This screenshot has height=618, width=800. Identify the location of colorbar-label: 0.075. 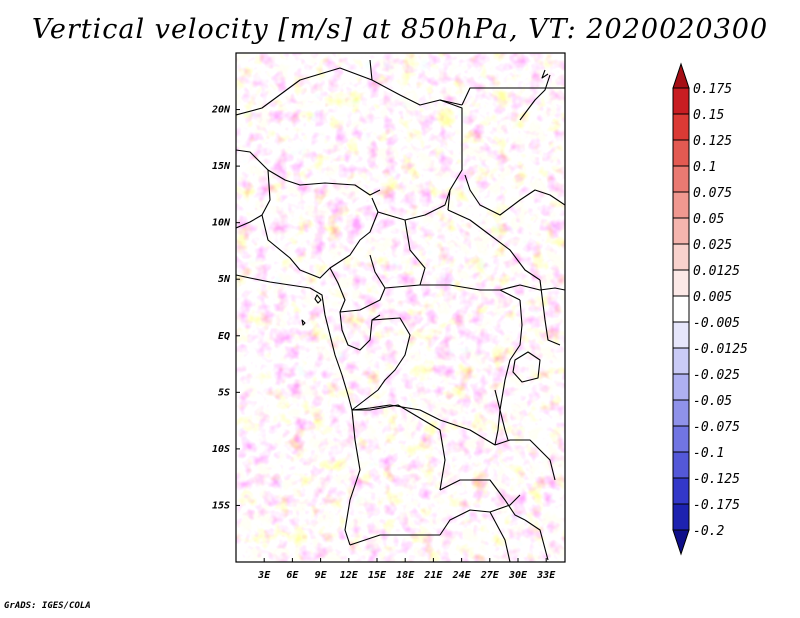
(712, 193).